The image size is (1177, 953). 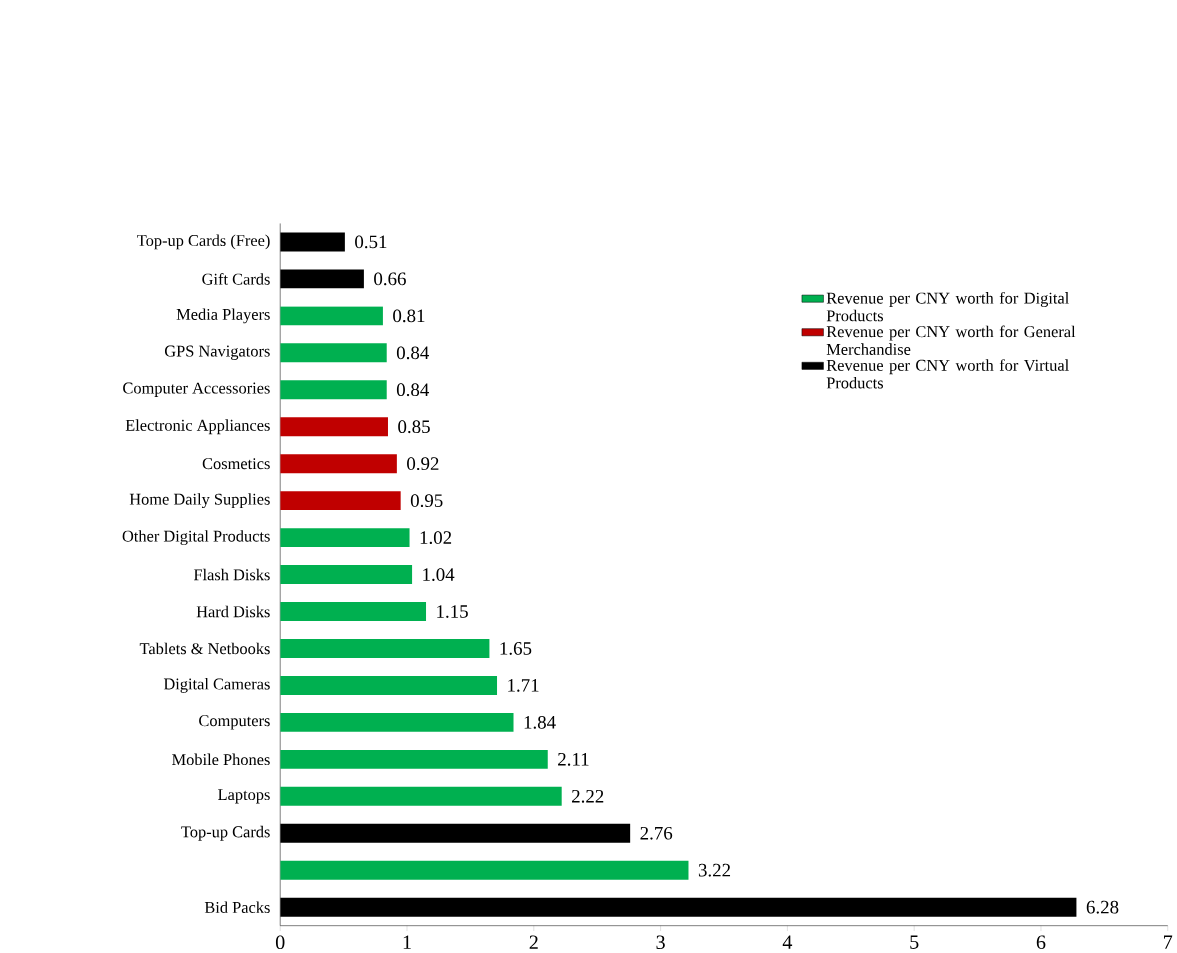 I want to click on y-tick-label: Laptops, so click(x=244, y=796).